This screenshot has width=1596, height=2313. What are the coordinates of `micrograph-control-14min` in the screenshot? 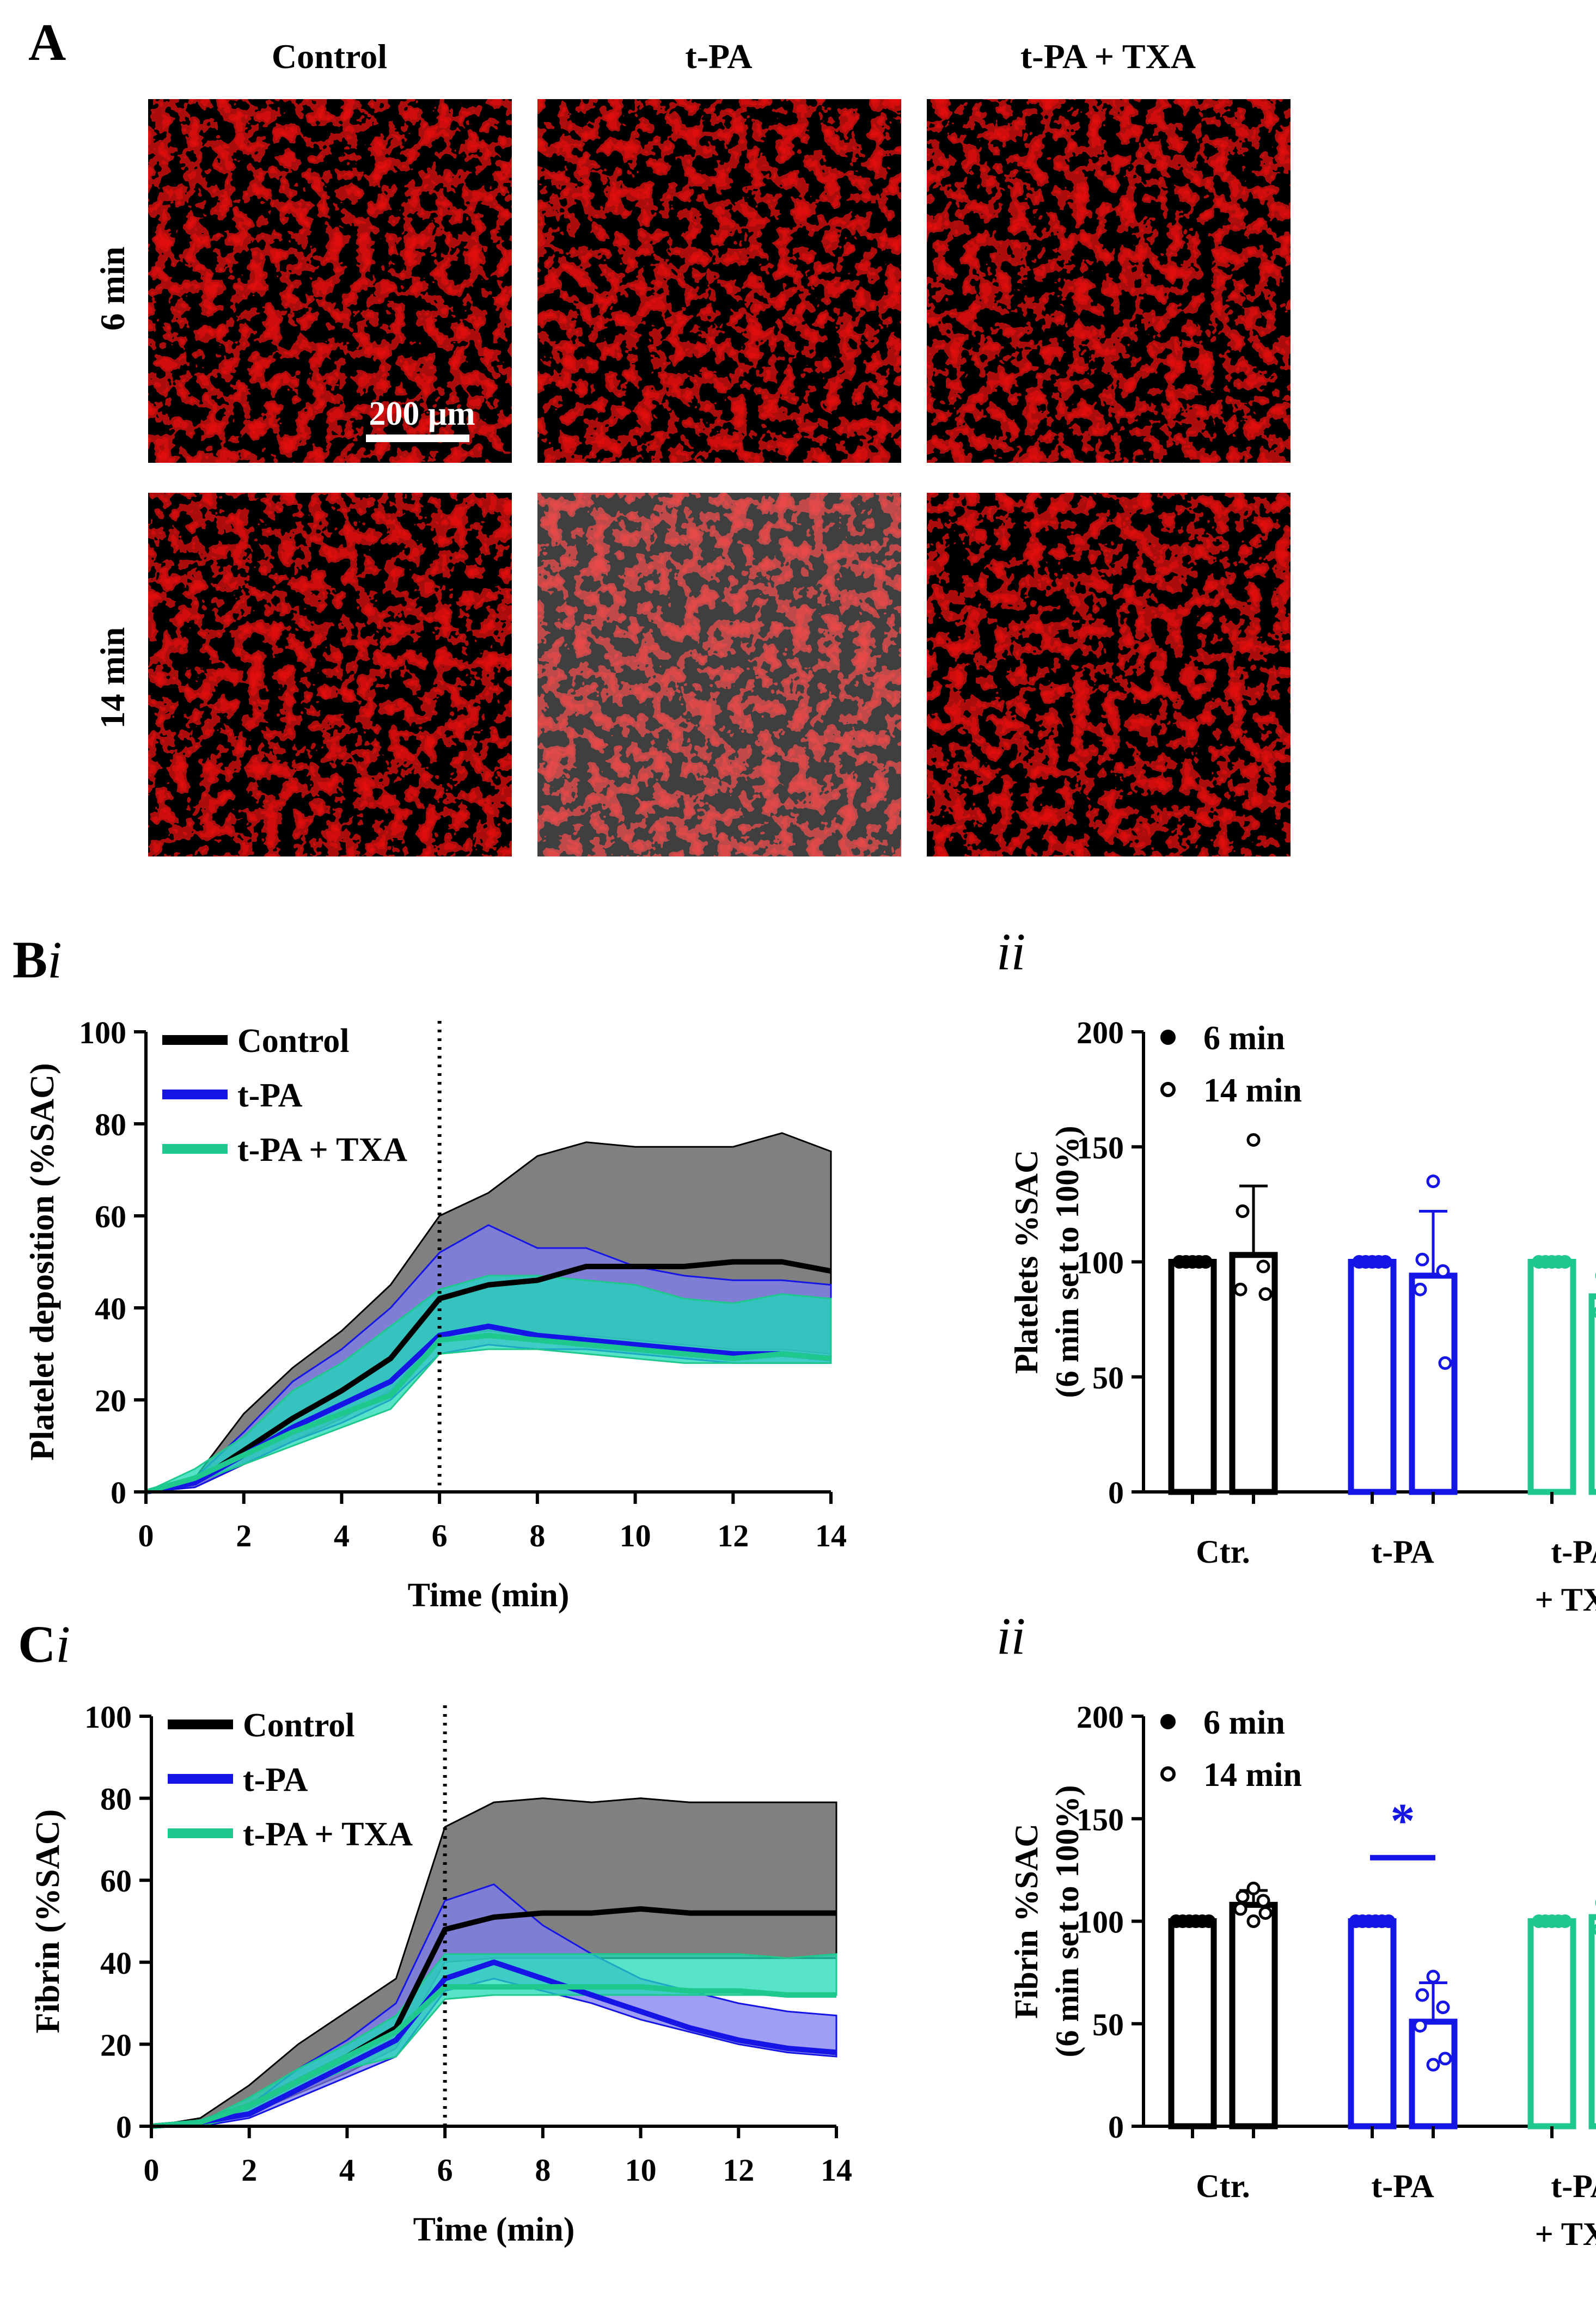 It's located at (330, 674).